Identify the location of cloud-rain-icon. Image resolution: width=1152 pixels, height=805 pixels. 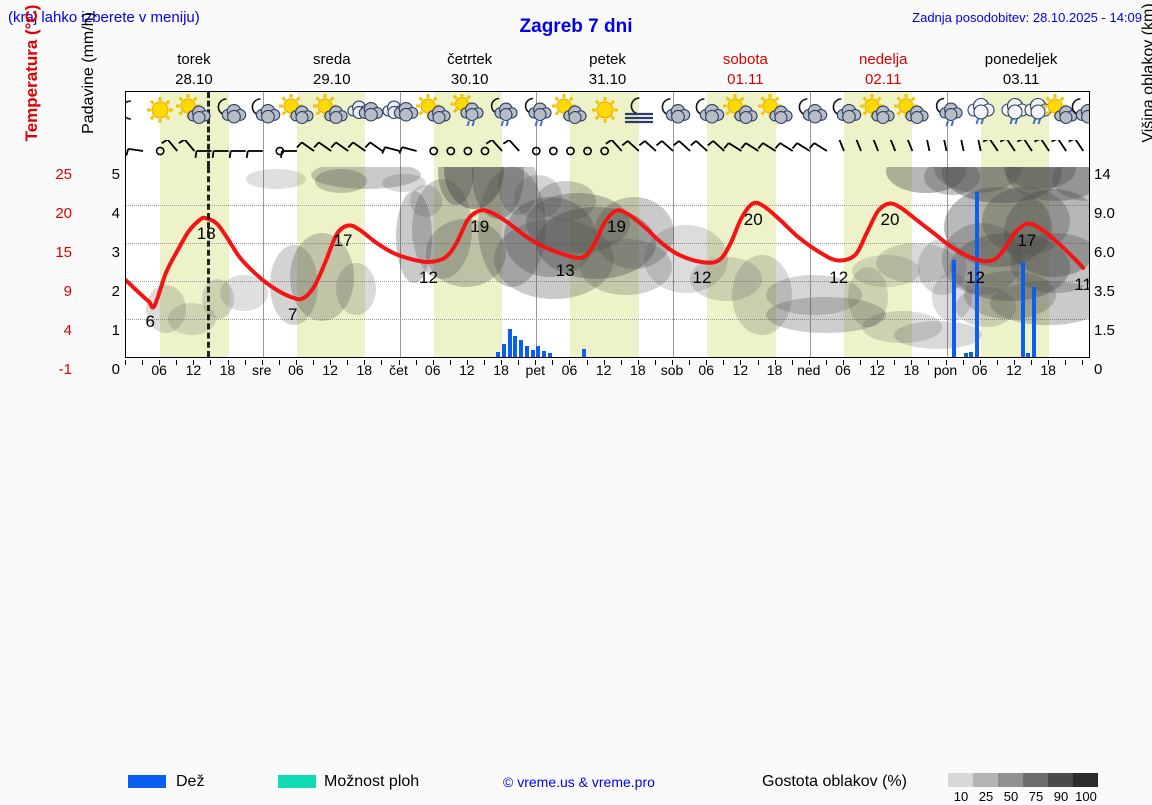
(981, 113).